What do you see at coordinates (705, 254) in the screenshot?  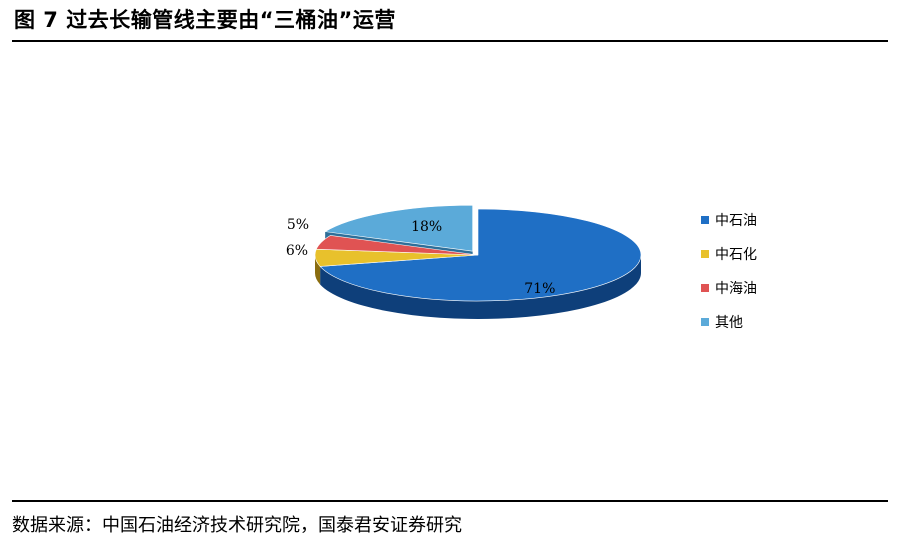 I see `legend-swatch-中石化` at bounding box center [705, 254].